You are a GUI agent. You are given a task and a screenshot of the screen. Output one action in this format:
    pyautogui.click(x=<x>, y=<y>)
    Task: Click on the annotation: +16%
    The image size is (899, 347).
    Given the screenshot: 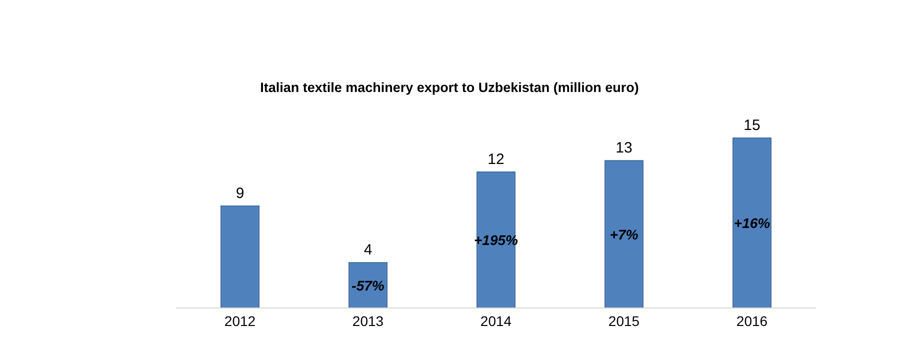 What is the action you would take?
    pyautogui.click(x=752, y=223)
    